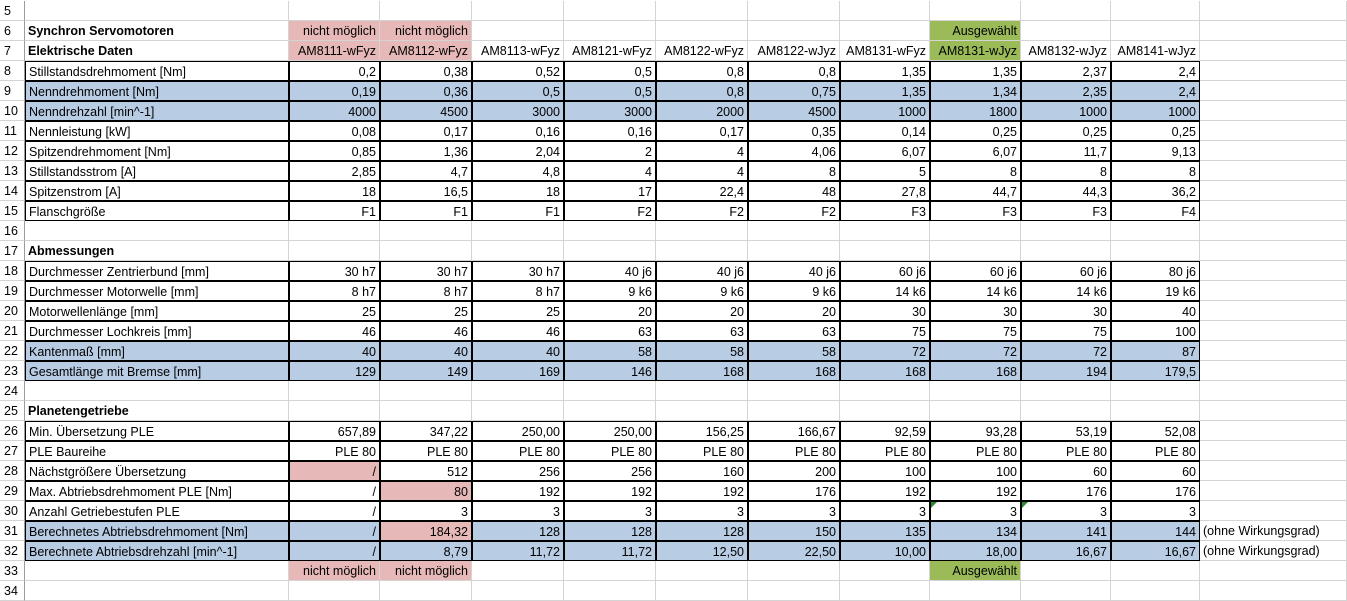  I want to click on row-header: 31, so click(12, 531).